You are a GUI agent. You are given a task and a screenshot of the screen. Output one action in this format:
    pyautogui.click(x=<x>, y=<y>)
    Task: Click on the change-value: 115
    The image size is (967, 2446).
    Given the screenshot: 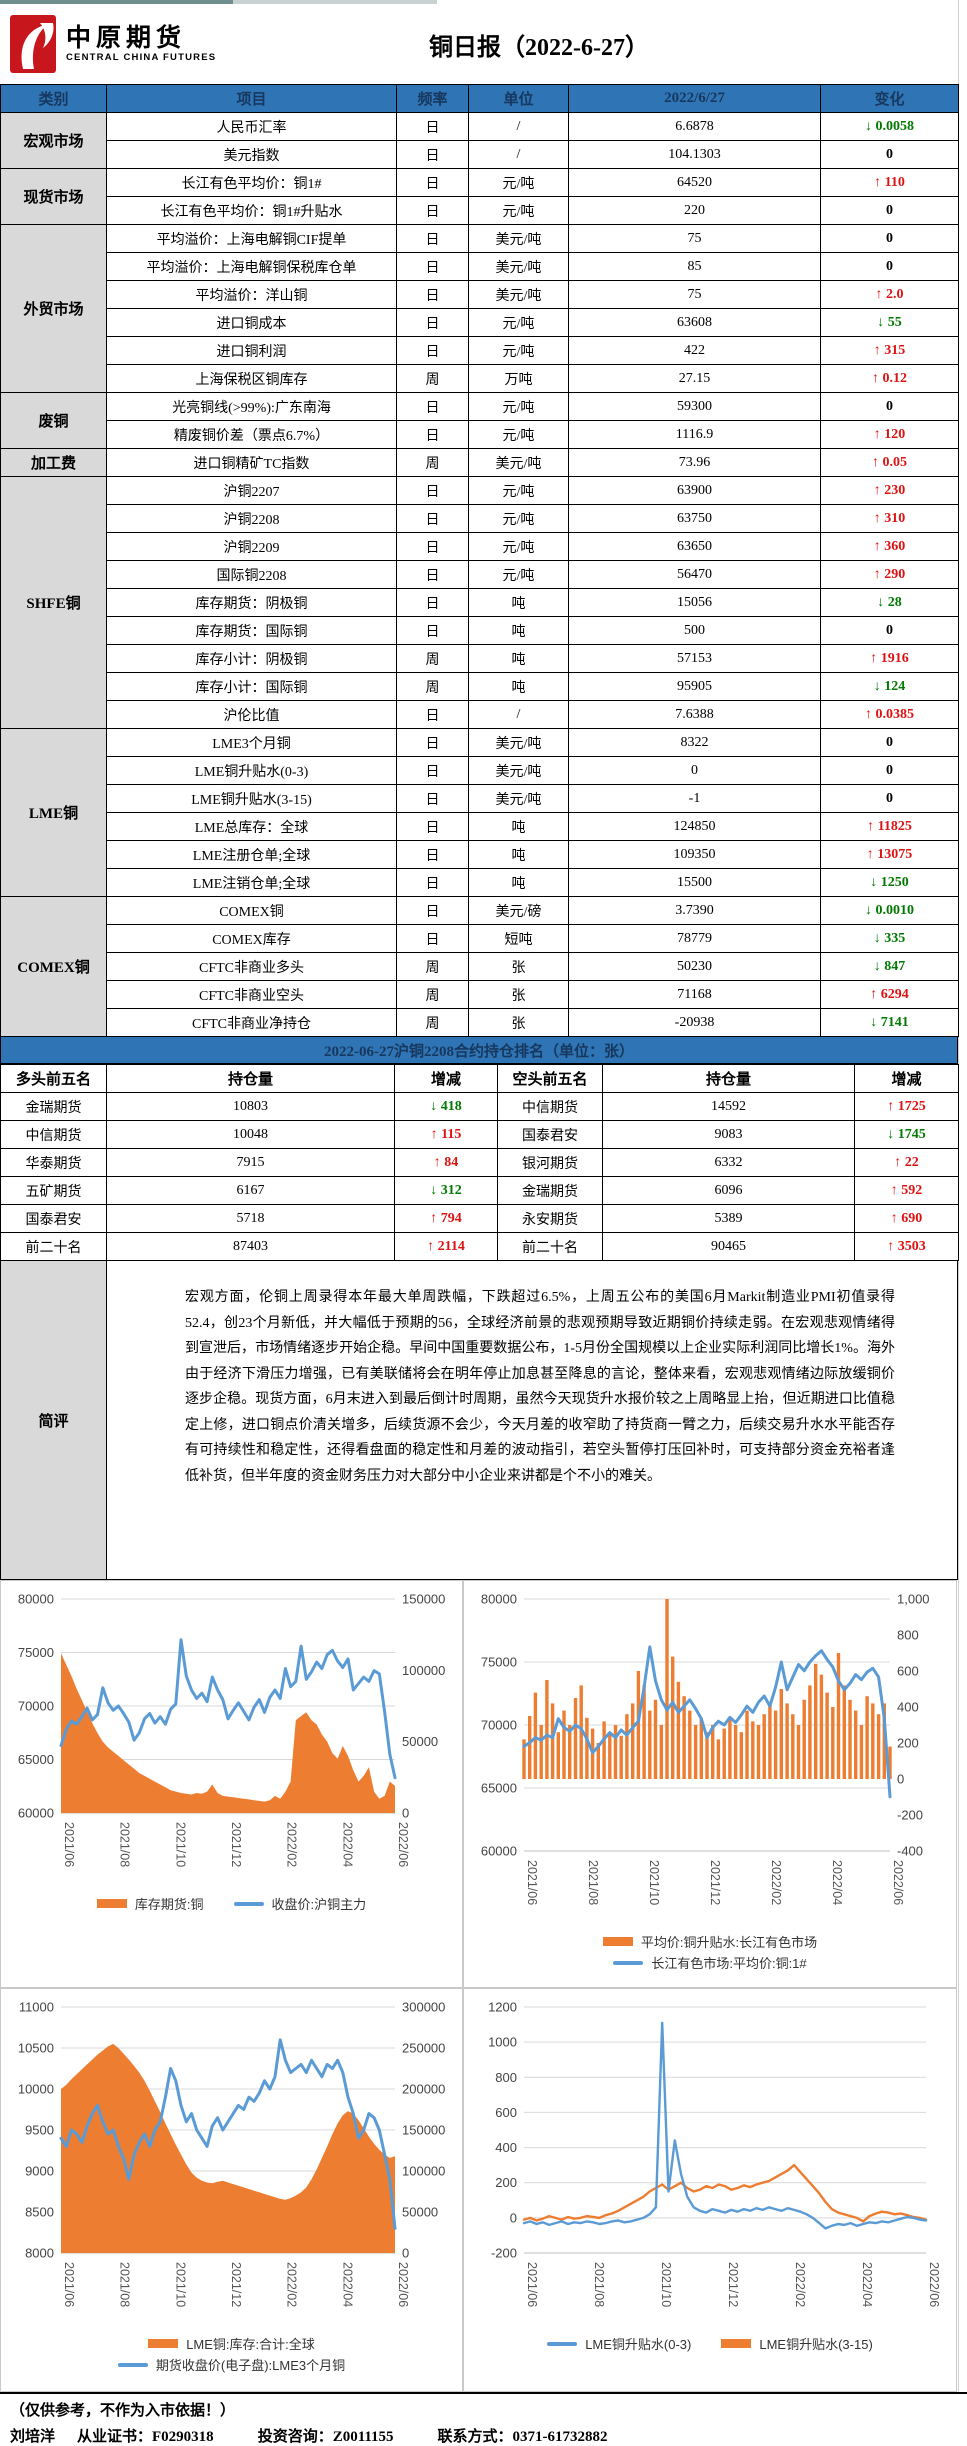 What is the action you would take?
    pyautogui.click(x=449, y=1134)
    